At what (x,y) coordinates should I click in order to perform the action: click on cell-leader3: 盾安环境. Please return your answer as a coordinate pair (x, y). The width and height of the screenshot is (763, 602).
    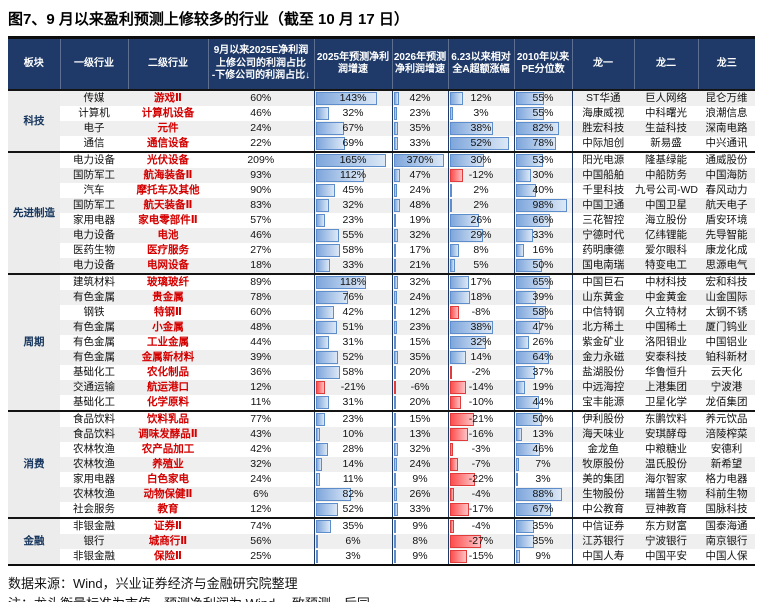
    Looking at the image, I should click on (726, 220).